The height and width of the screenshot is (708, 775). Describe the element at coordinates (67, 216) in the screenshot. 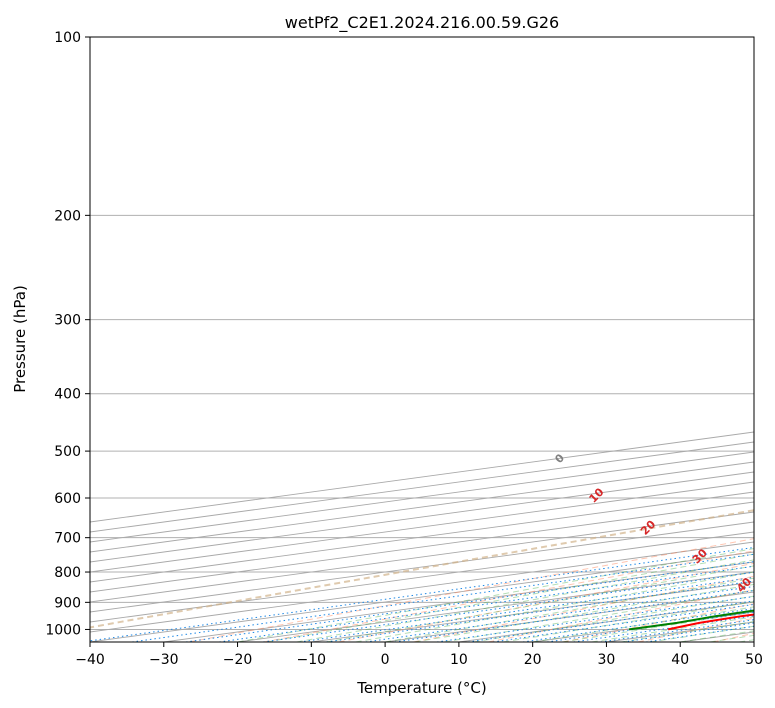

I see `y-tick-label: 200` at that location.